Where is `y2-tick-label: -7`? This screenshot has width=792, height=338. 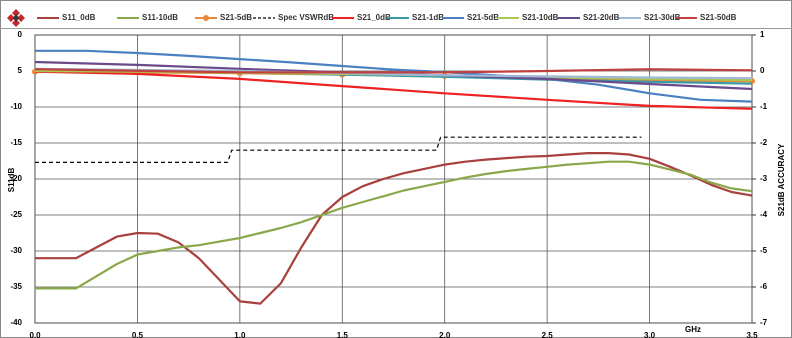 y2-tick-label: -7 is located at coordinates (764, 322).